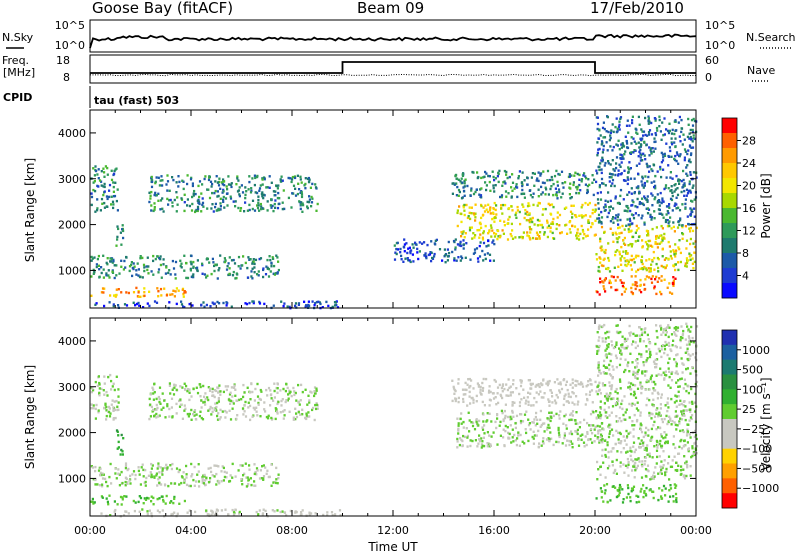 The width and height of the screenshot is (800, 554). What do you see at coordinates (749, 141) in the screenshot?
I see `colorbar-tick-label: 28` at bounding box center [749, 141].